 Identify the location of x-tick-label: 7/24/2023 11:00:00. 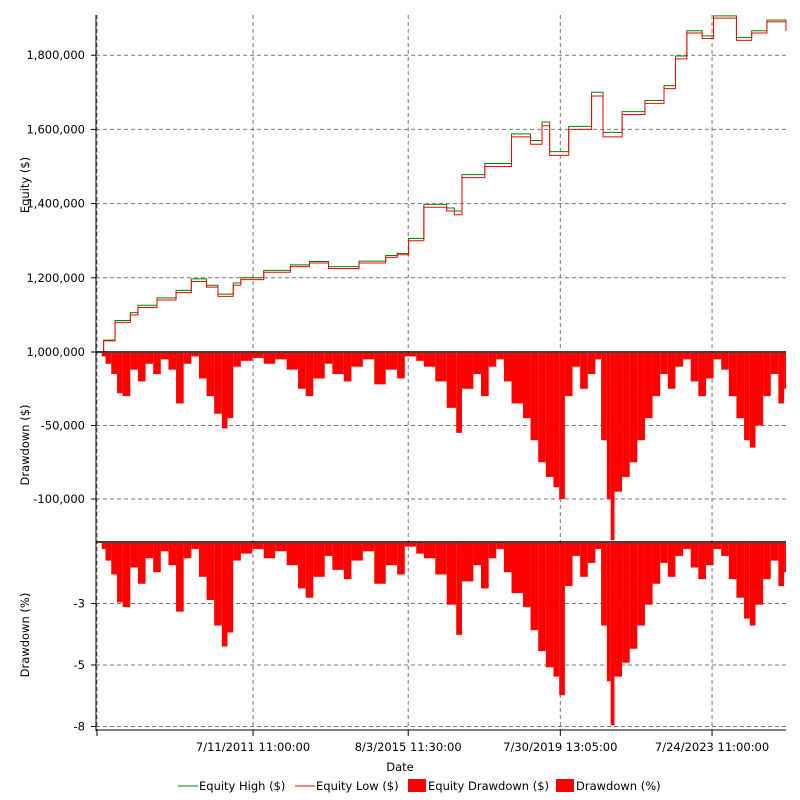
(712, 747).